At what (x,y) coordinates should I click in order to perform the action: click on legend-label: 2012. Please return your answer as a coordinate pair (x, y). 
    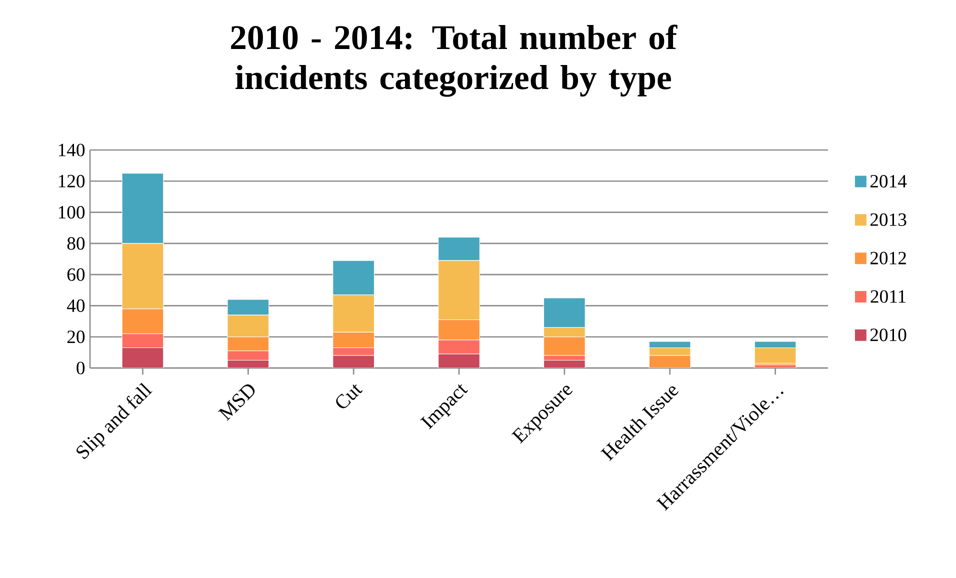
    Looking at the image, I should click on (888, 258).